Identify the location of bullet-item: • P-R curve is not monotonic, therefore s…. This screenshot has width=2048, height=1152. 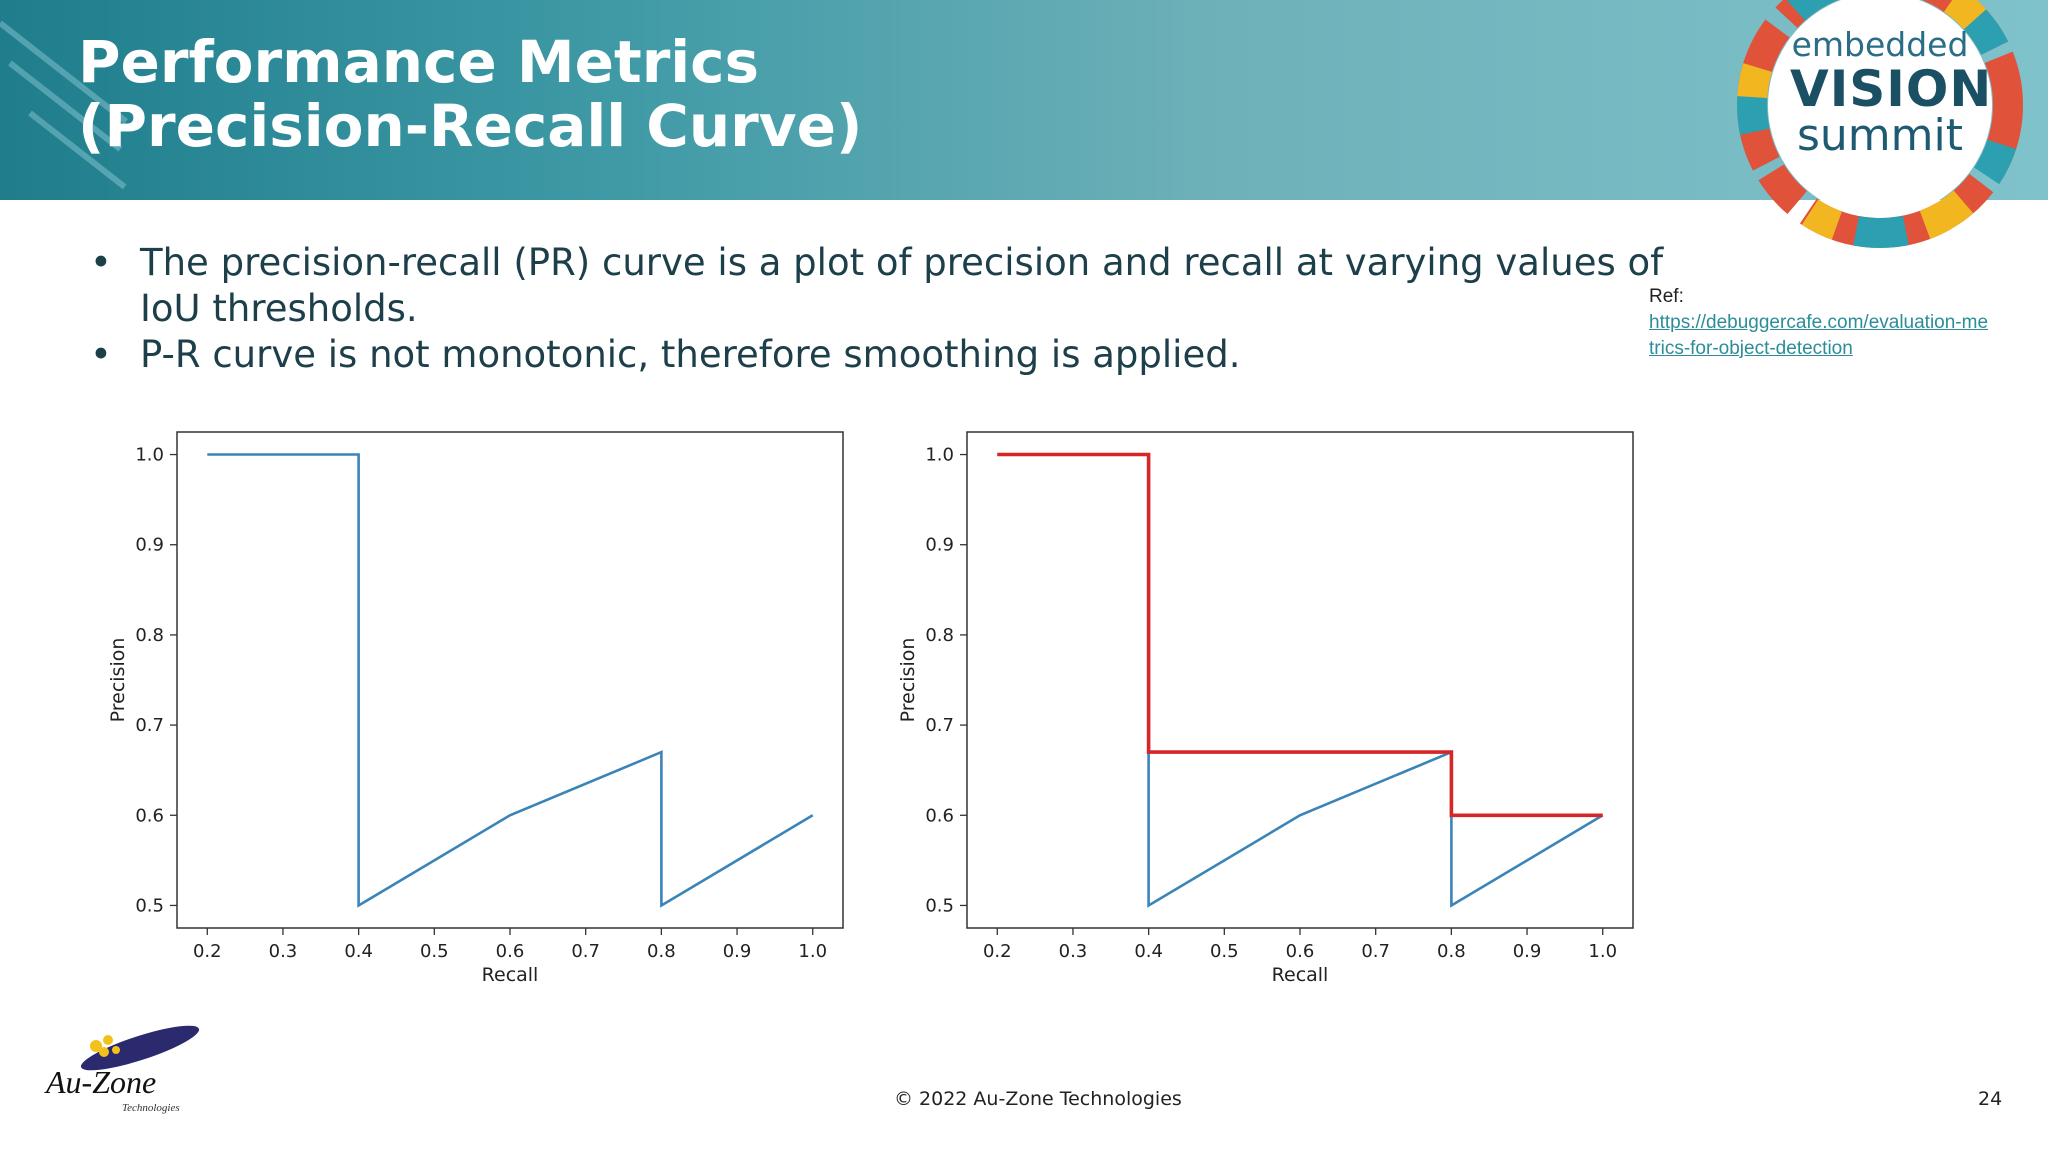
(838, 355).